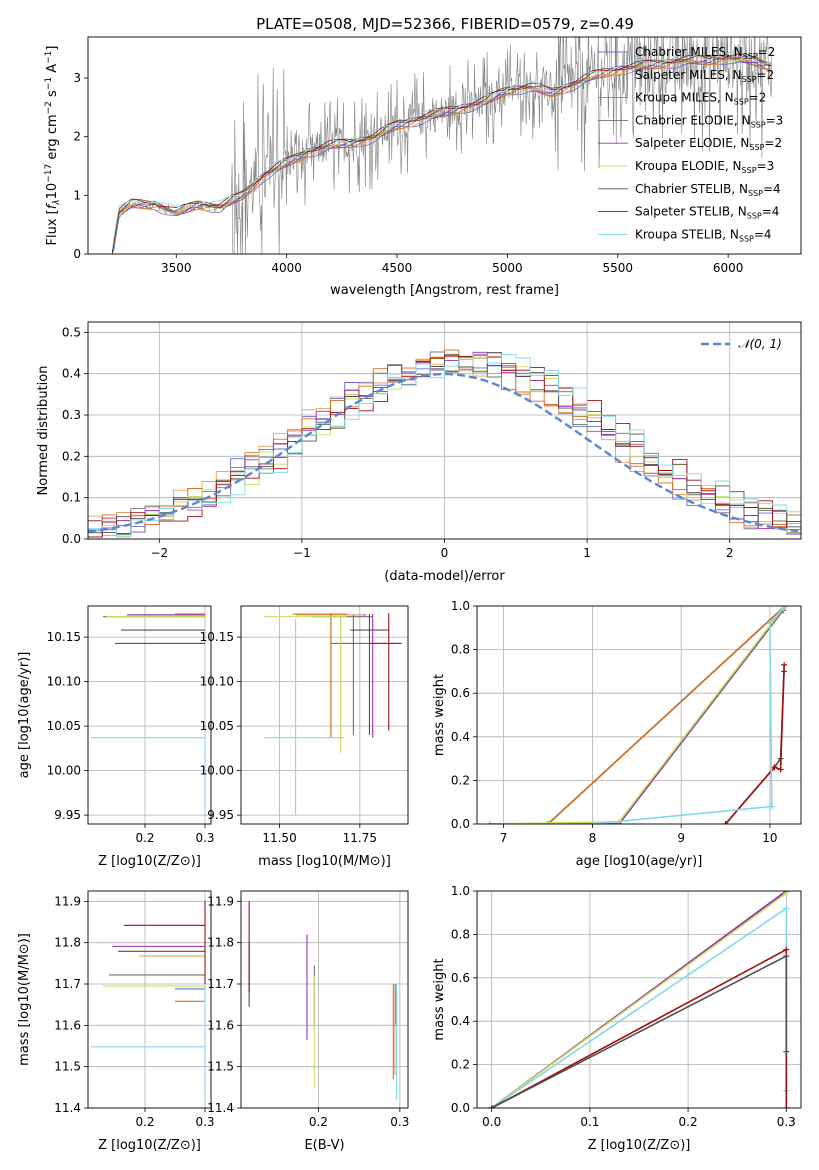 Image resolution: width=819 pixels, height=1170 pixels. I want to click on axis-label: mass weight, so click(439, 715).